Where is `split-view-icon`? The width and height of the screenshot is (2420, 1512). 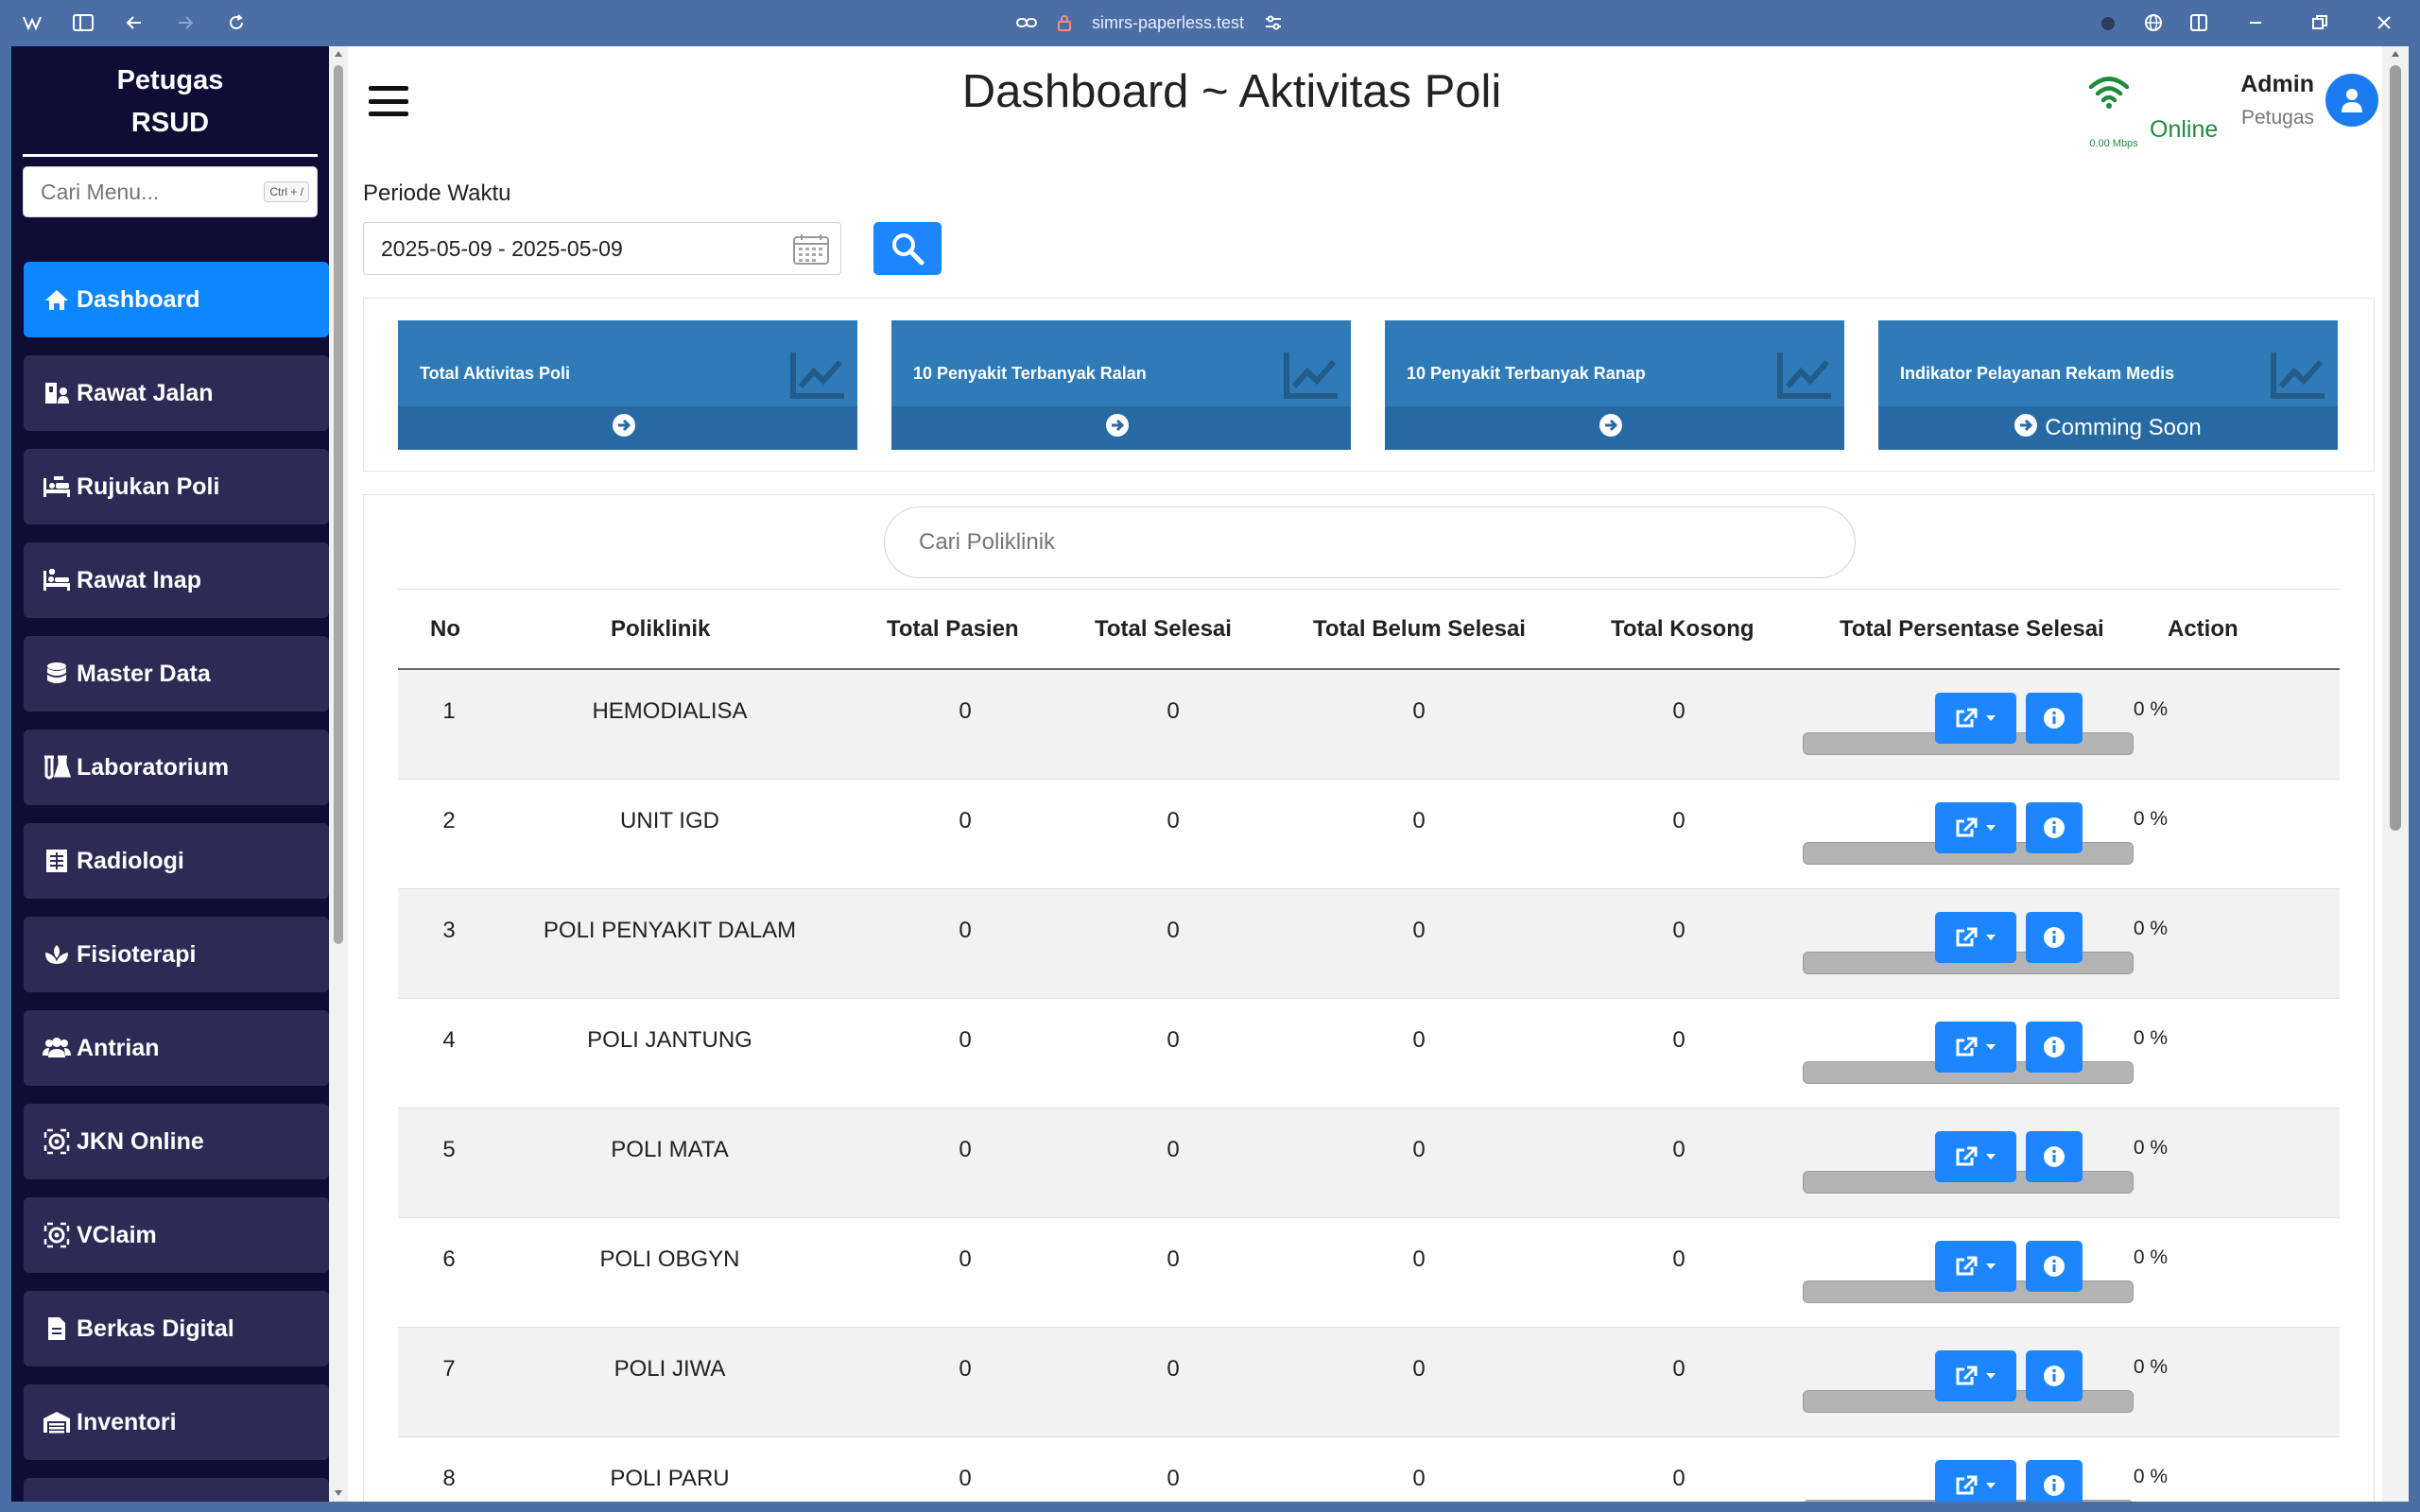
split-view-icon is located at coordinates (2199, 22).